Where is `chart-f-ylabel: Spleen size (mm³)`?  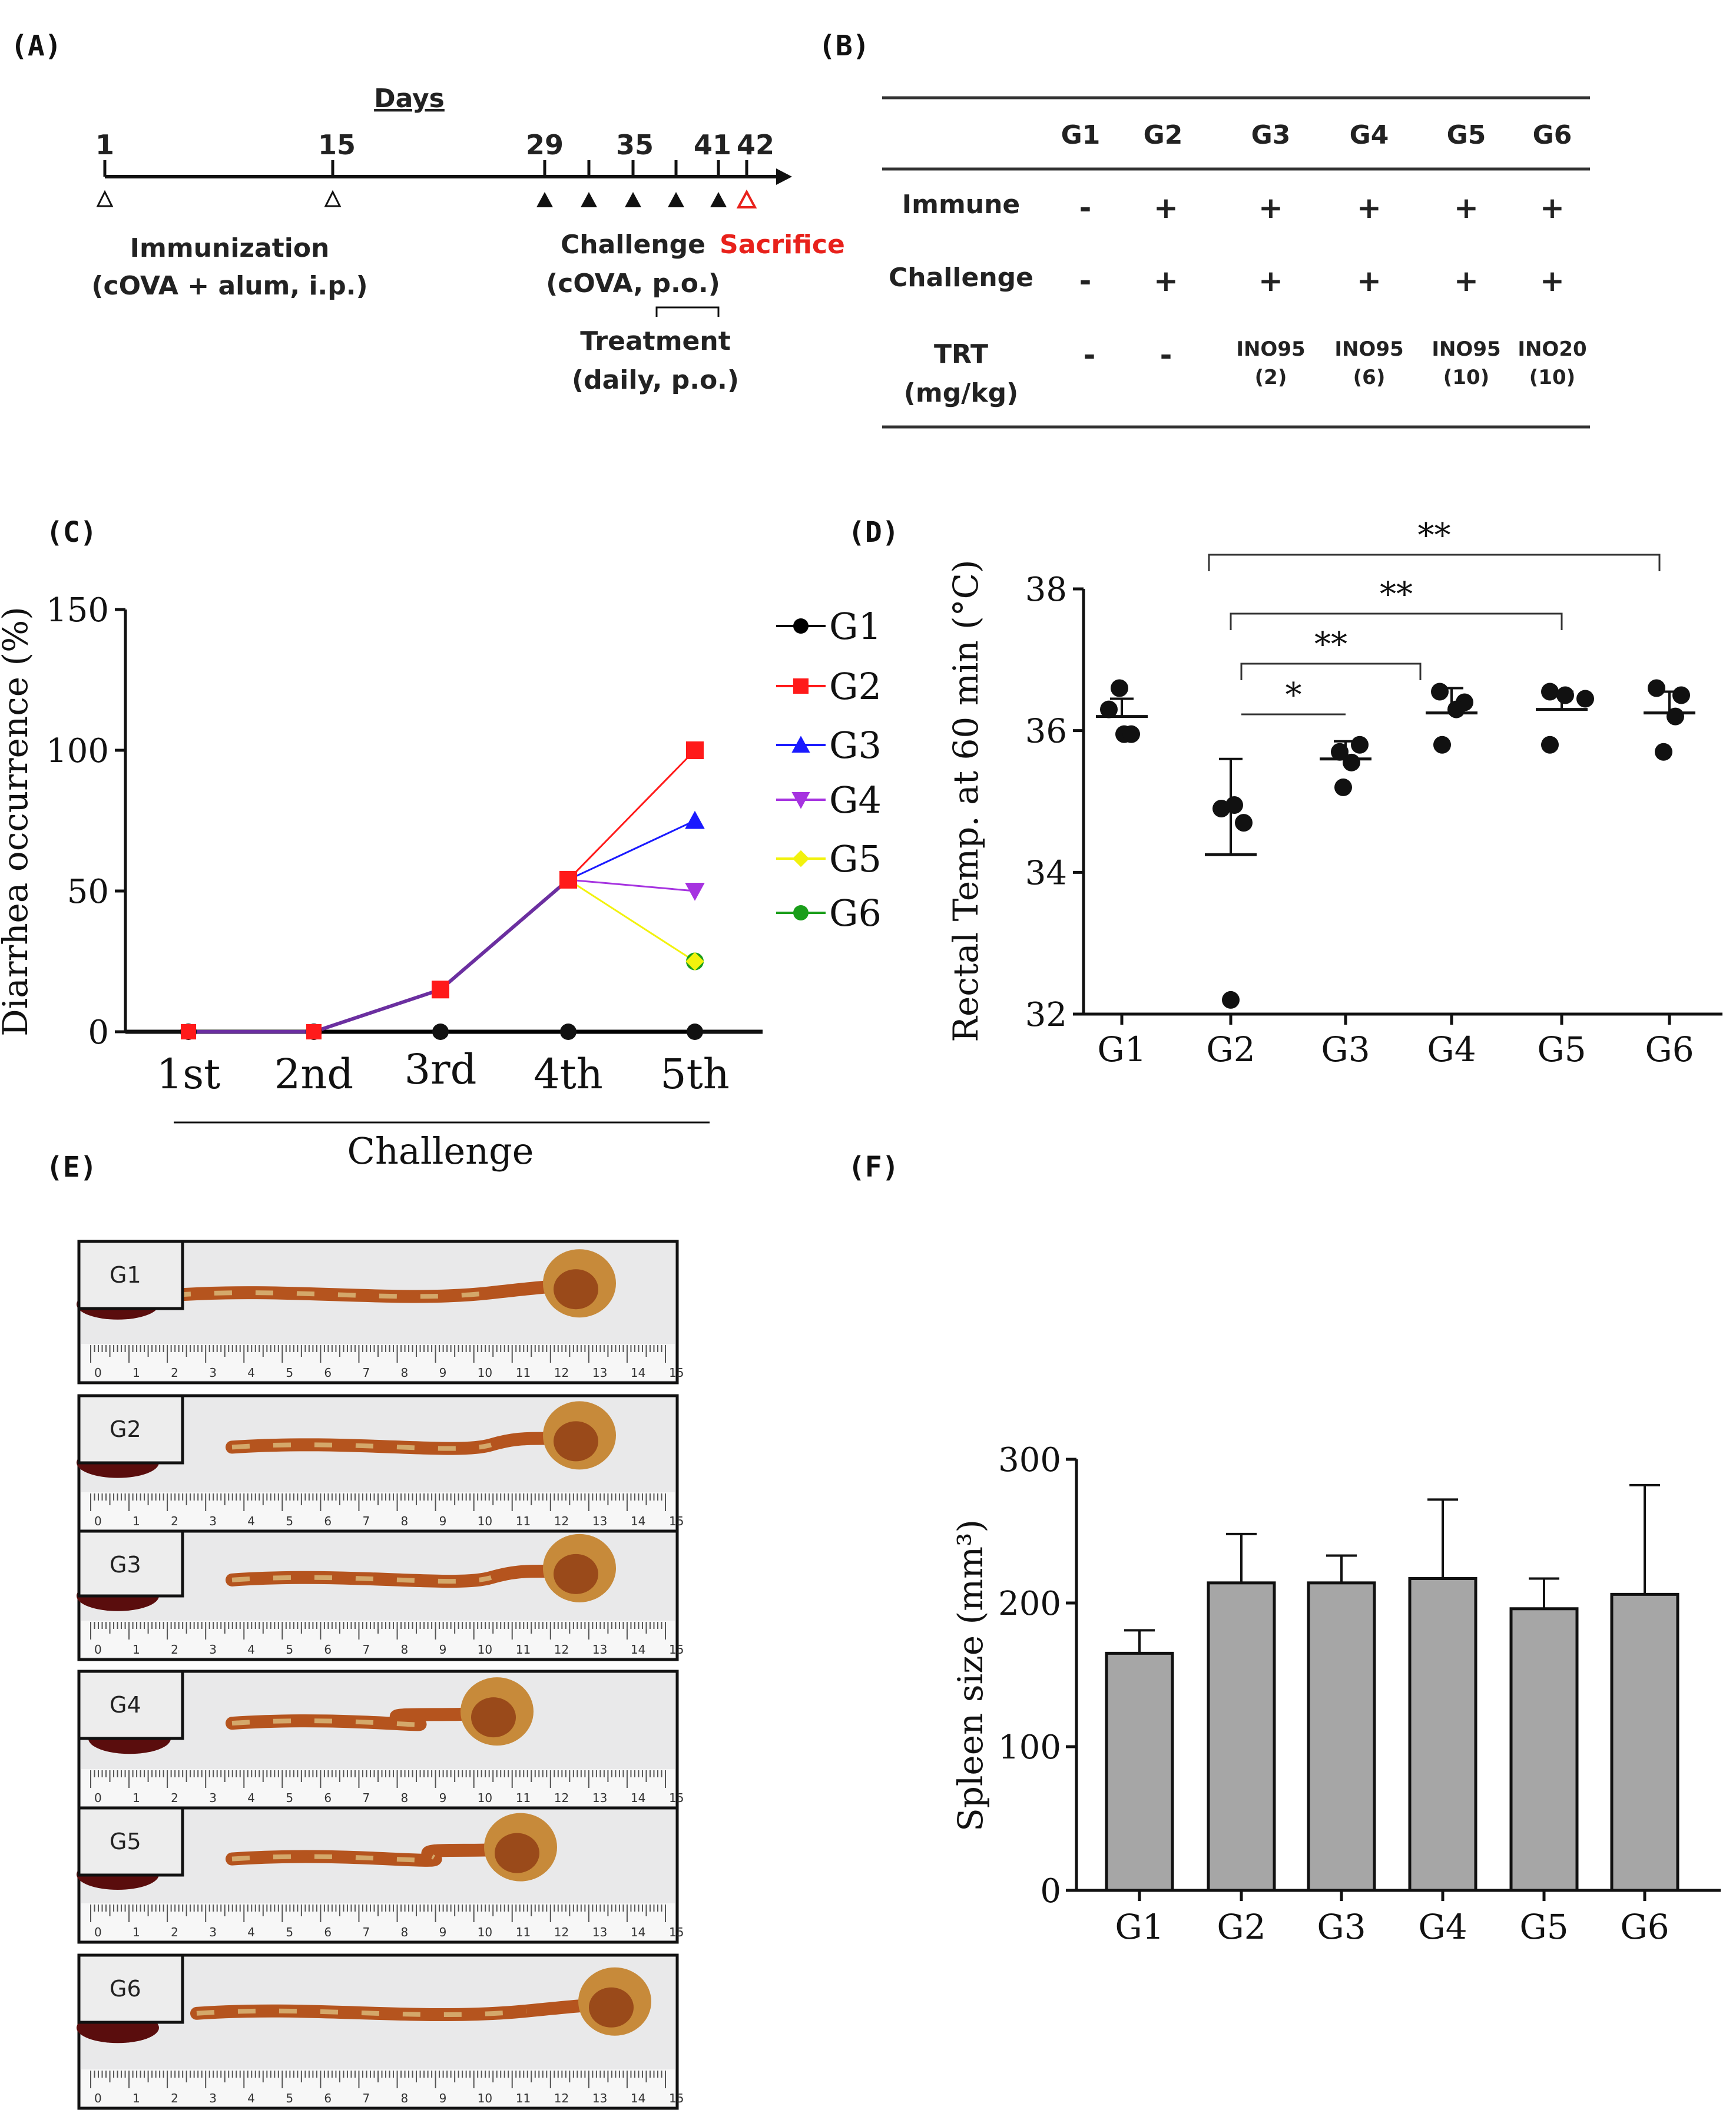
chart-f-ylabel: Spleen size (mm³) is located at coordinates (970, 1675).